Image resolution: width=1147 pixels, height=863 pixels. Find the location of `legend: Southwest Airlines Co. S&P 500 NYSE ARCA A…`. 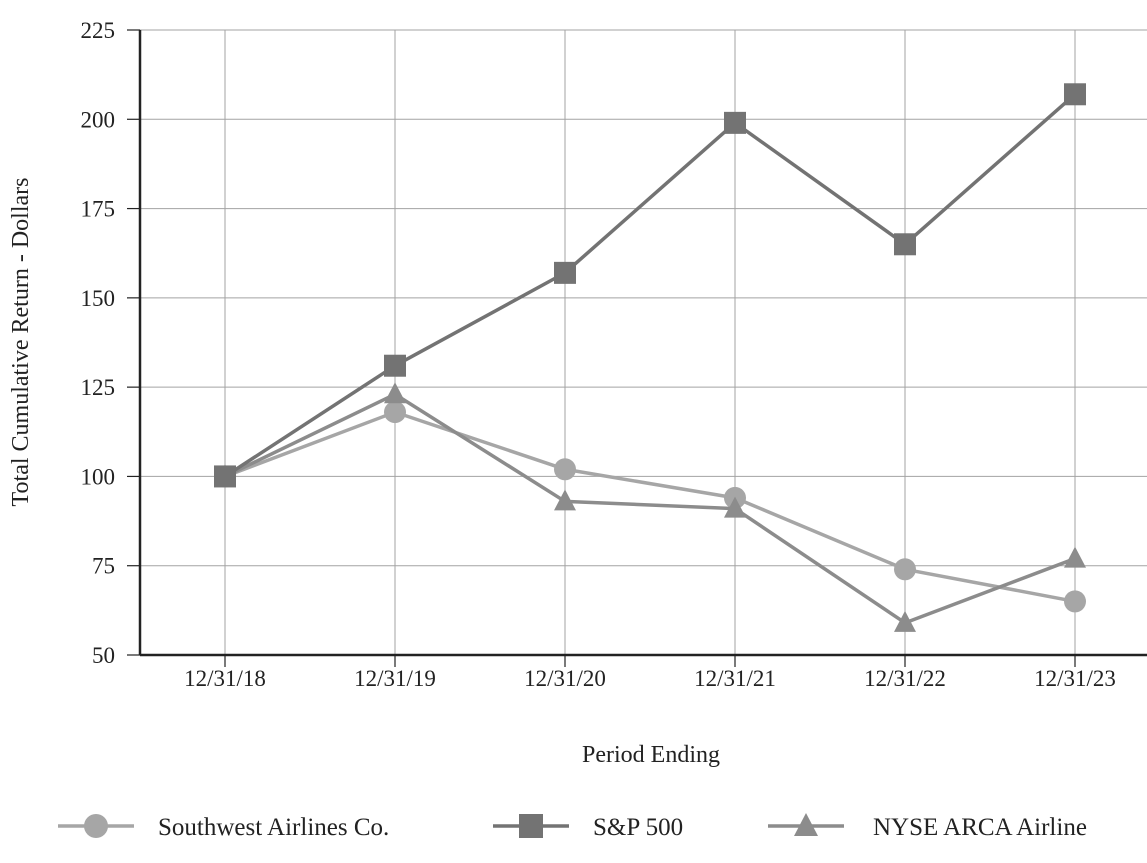

legend: Southwest Airlines Co. S&P 500 NYSE ARCA A… is located at coordinates (572, 827).